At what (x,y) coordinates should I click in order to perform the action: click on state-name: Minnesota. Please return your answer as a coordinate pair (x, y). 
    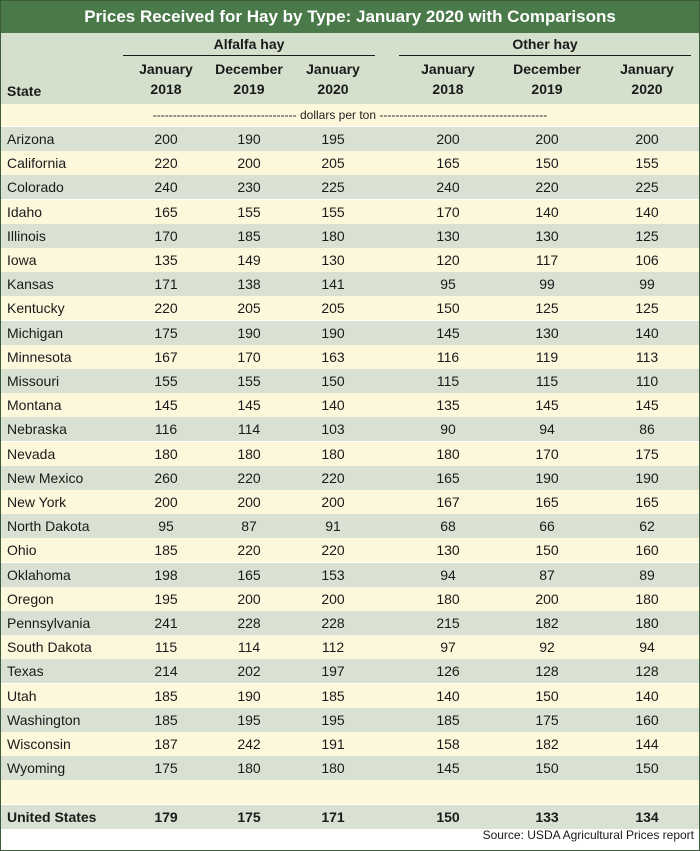
    Looking at the image, I should click on (39, 357).